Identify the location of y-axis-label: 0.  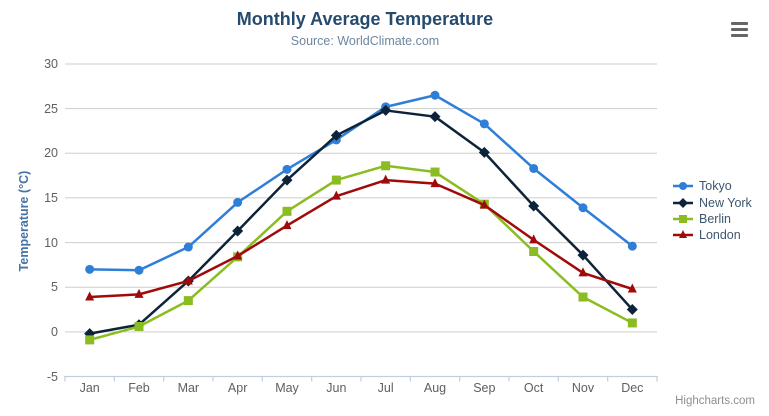
(54, 331).